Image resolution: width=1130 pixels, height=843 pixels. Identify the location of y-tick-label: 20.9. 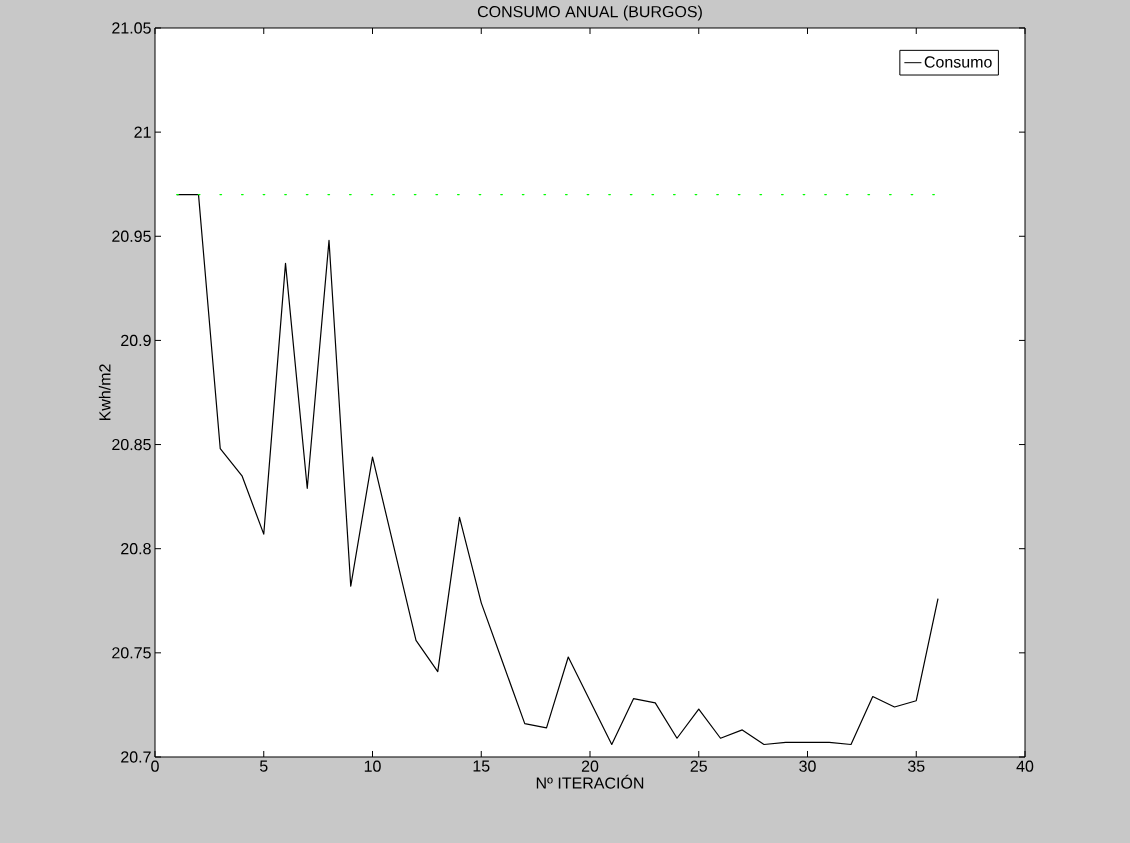
(136, 340).